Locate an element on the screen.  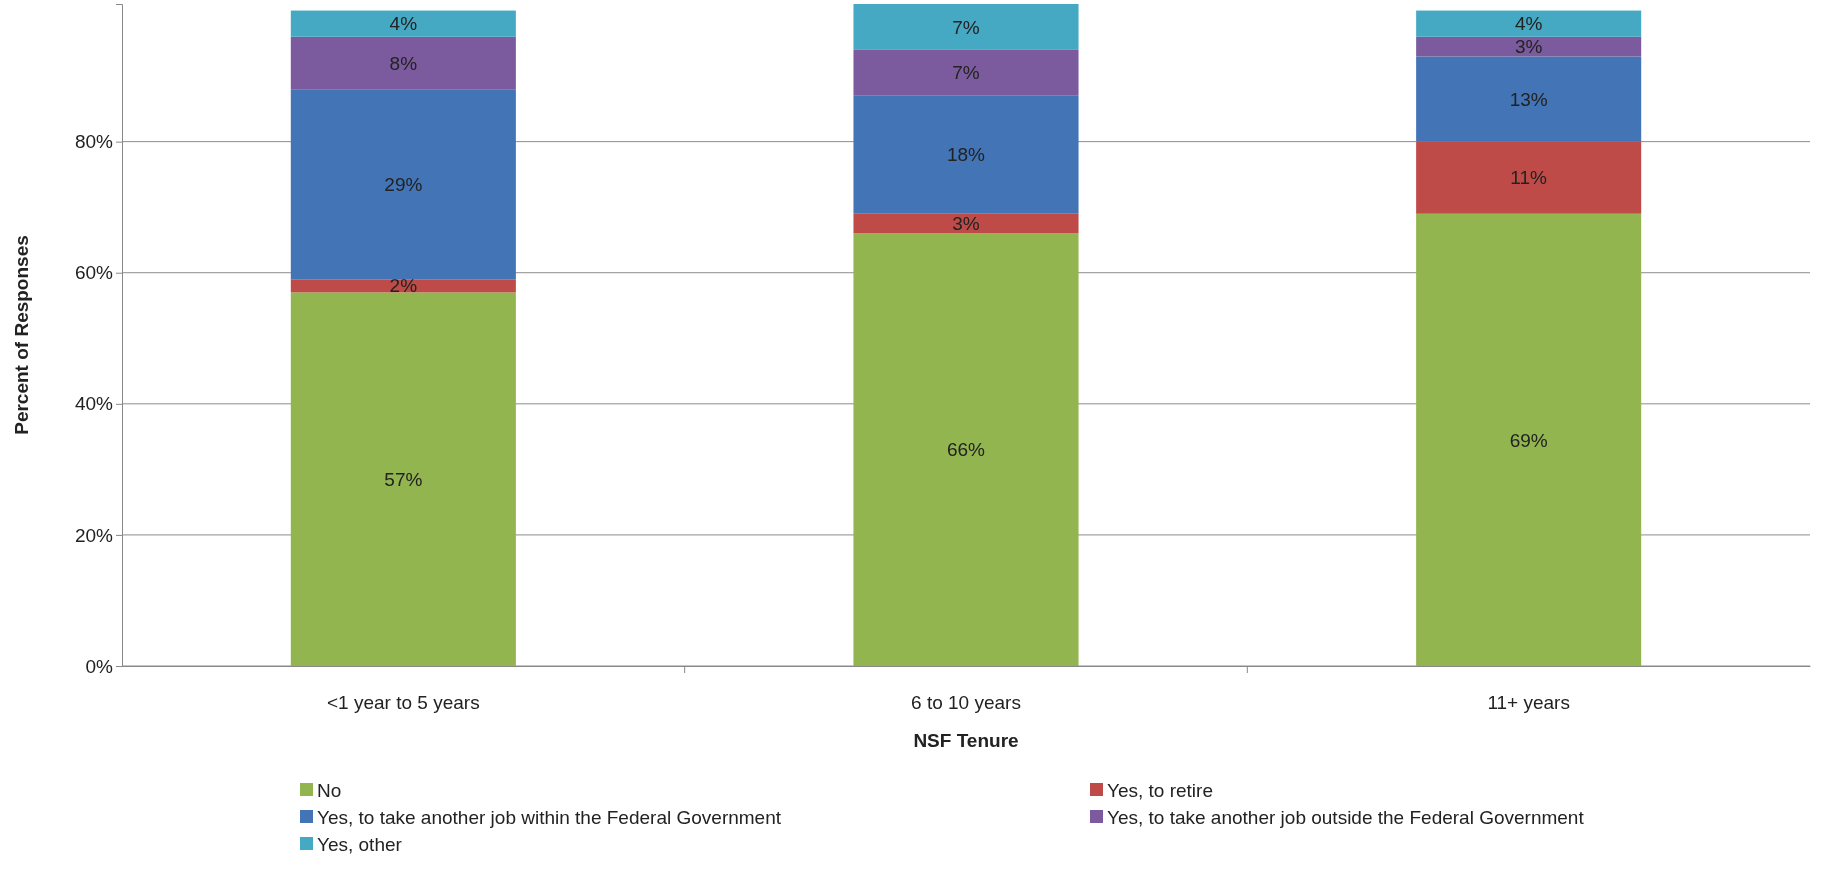
x-tick-label: 11+ years is located at coordinates (1528, 703).